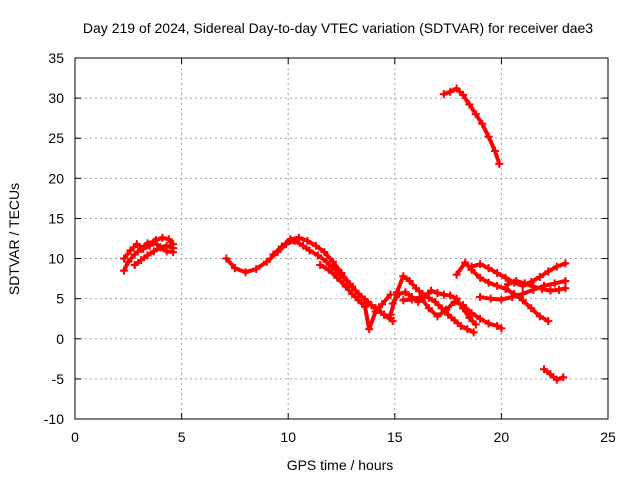 The image size is (640, 480). What do you see at coordinates (56, 178) in the screenshot?
I see `y-tick-label: 20` at bounding box center [56, 178].